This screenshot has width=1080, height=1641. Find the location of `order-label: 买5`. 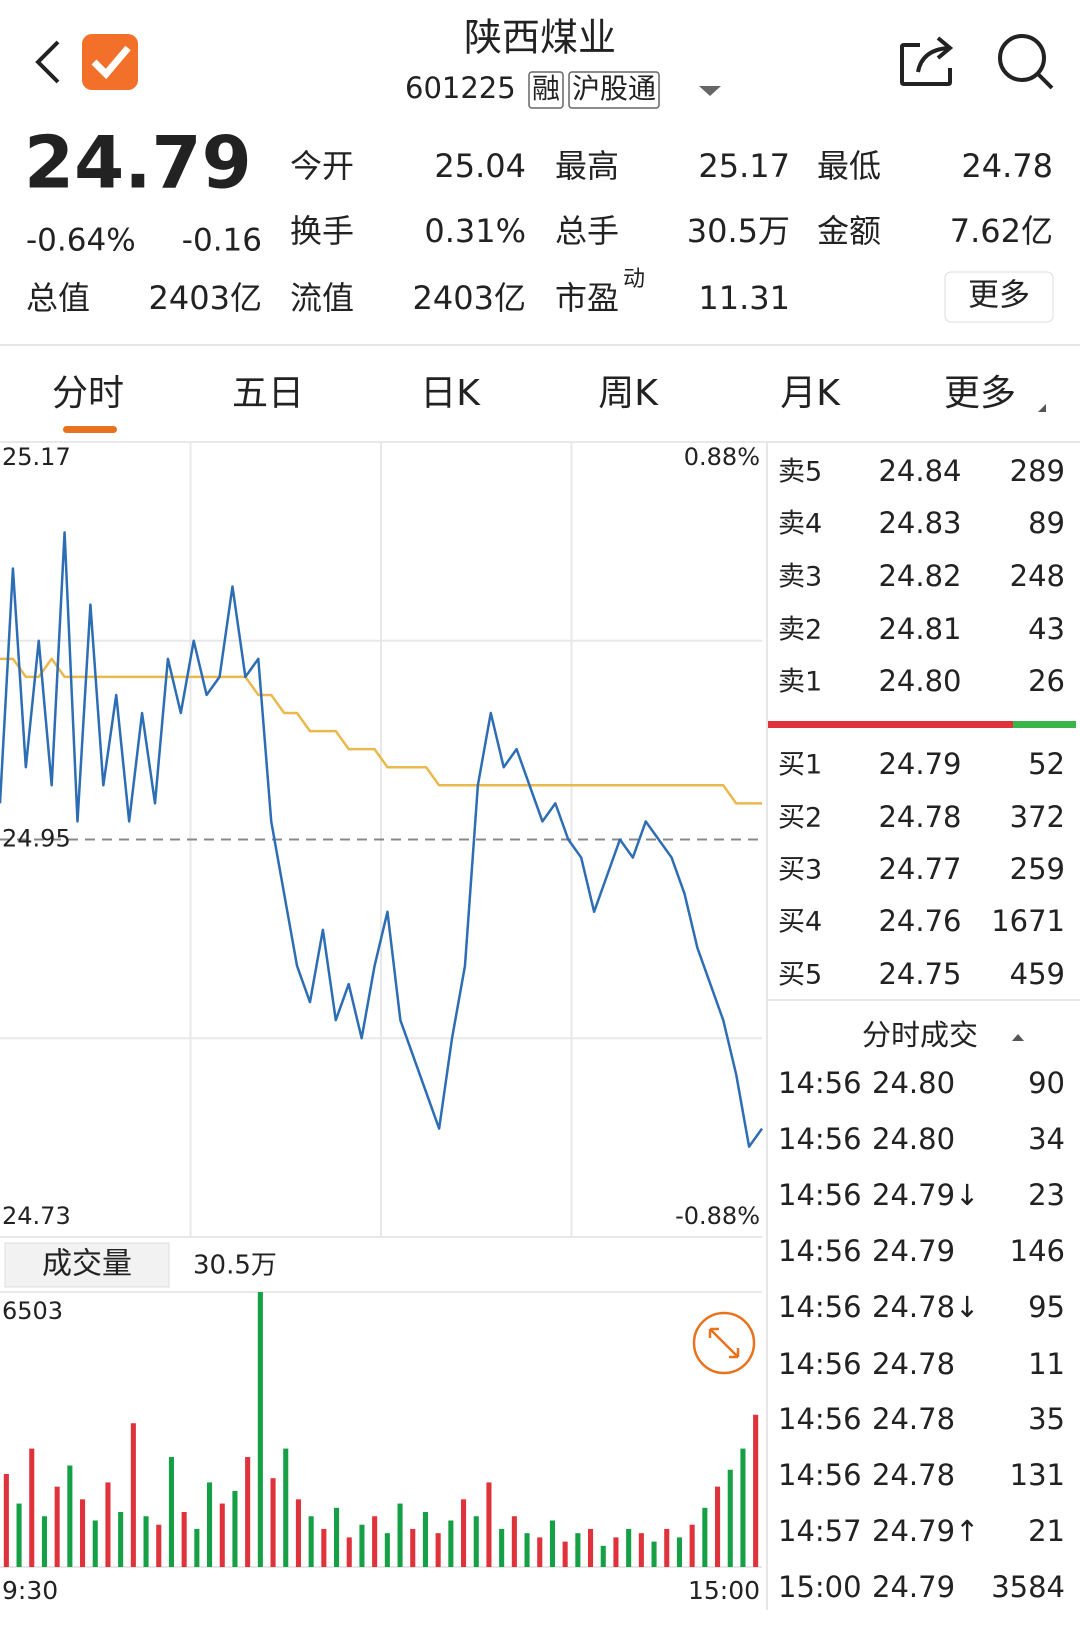

order-label: 买5 is located at coordinates (800, 975).